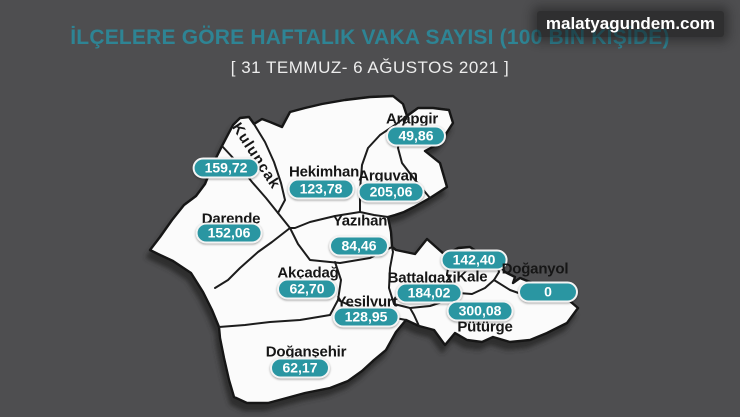 This screenshot has width=740, height=417. I want to click on district-value-battalgazi: 184,02, so click(429, 293).